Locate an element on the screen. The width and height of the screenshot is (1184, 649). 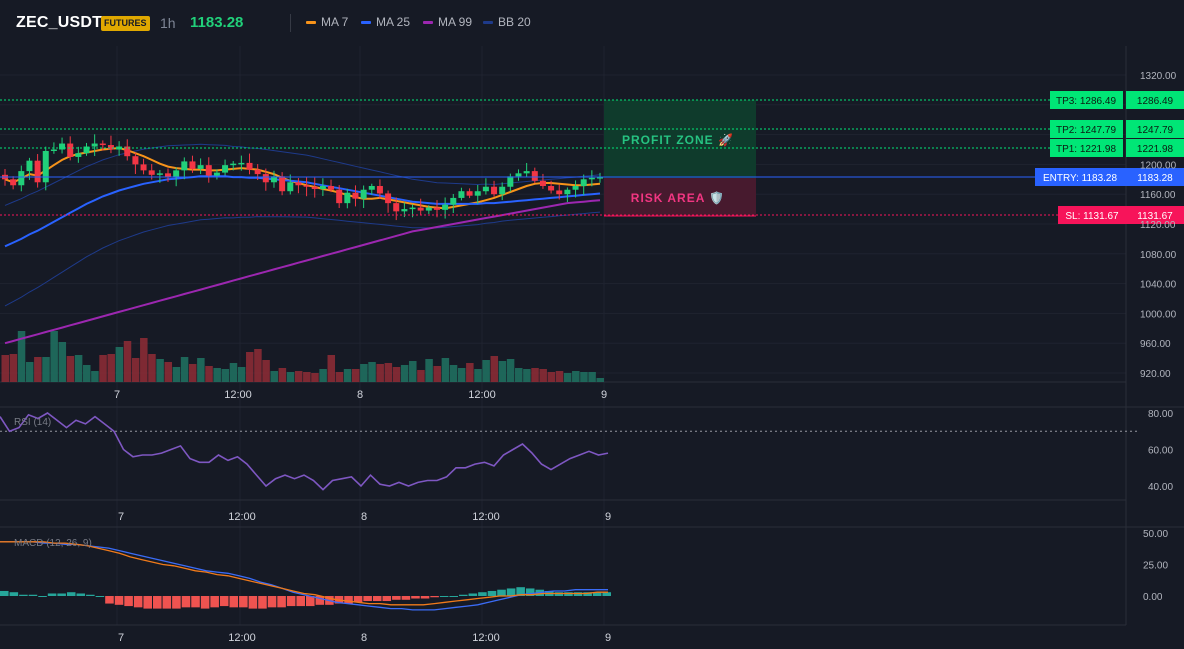
header-divider is located at coordinates (290, 23).